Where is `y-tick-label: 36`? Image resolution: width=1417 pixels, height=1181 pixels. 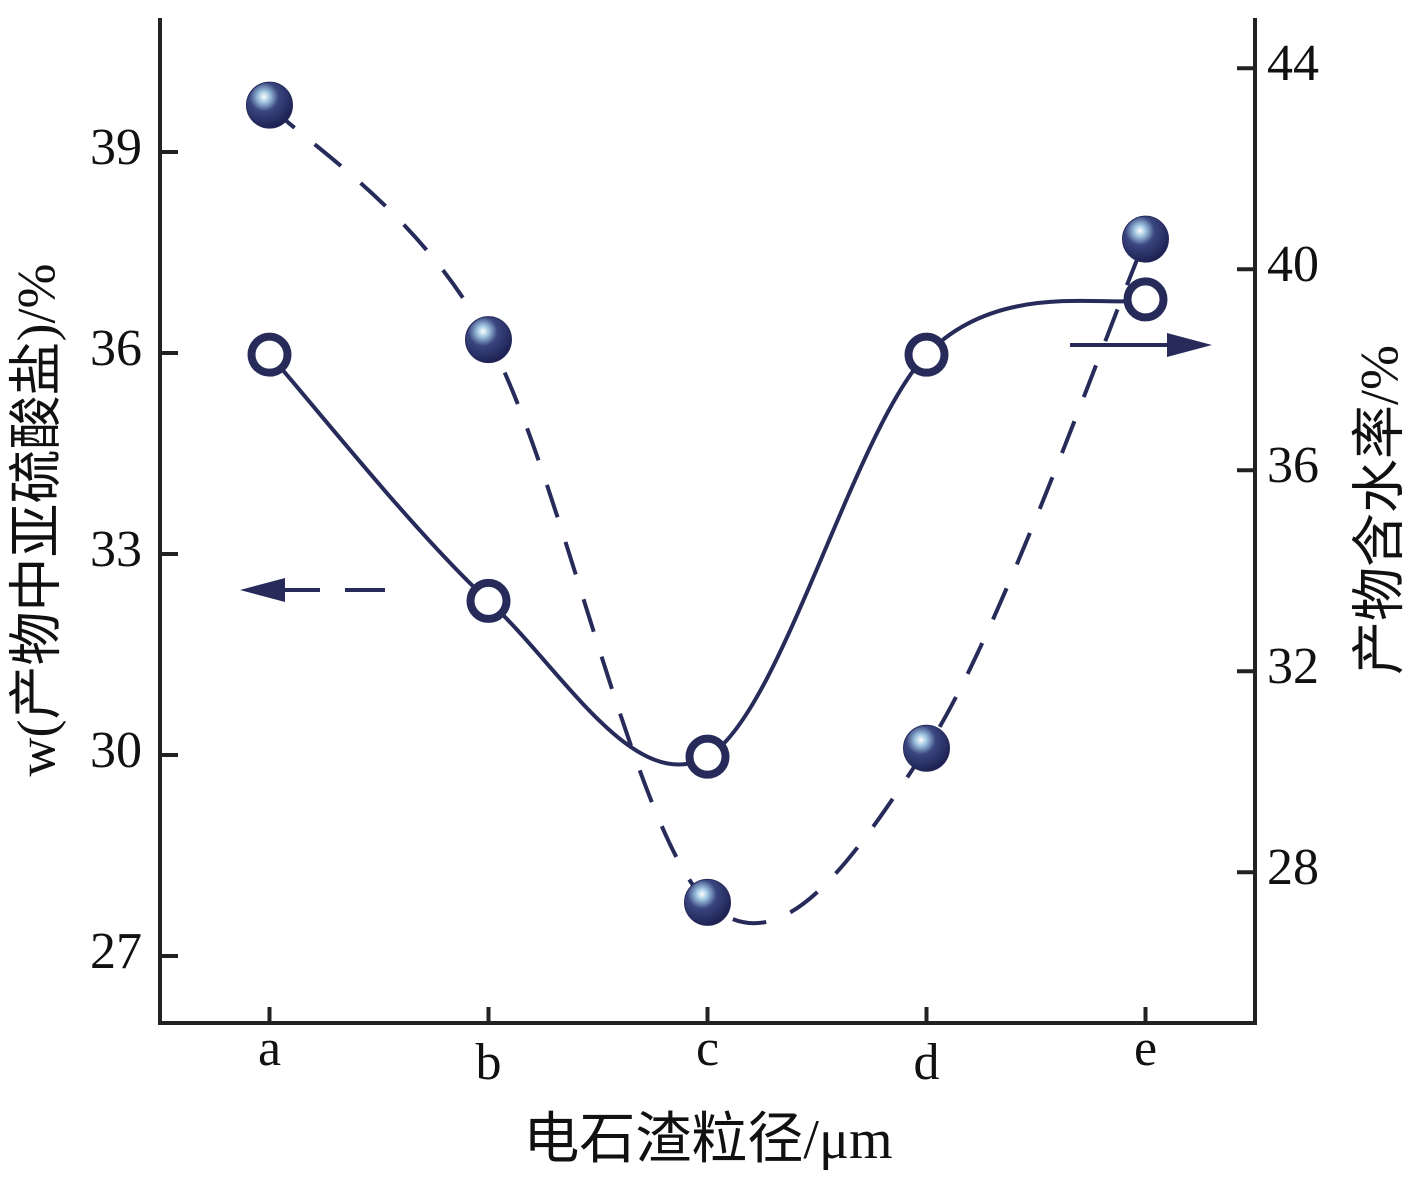 y-tick-label: 36 is located at coordinates (116, 348).